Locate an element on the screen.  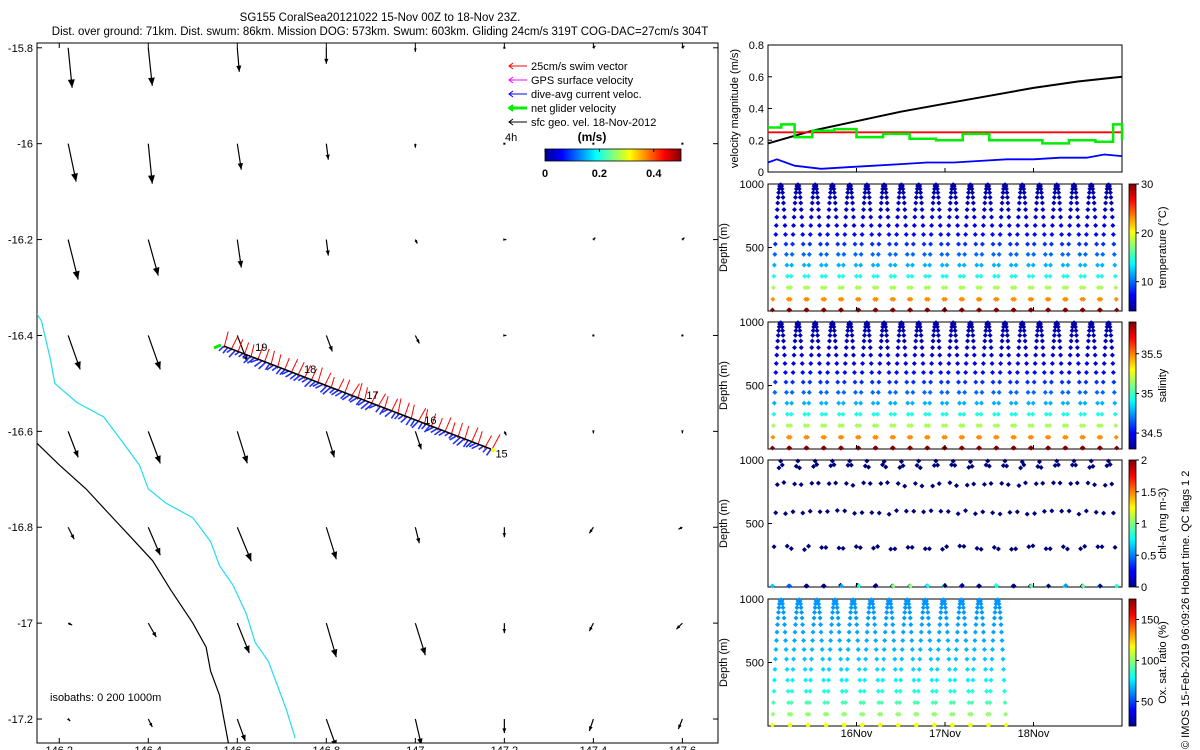
colorbar-label: Ox. sat. ratio (%) is located at coordinates (1163, 662).